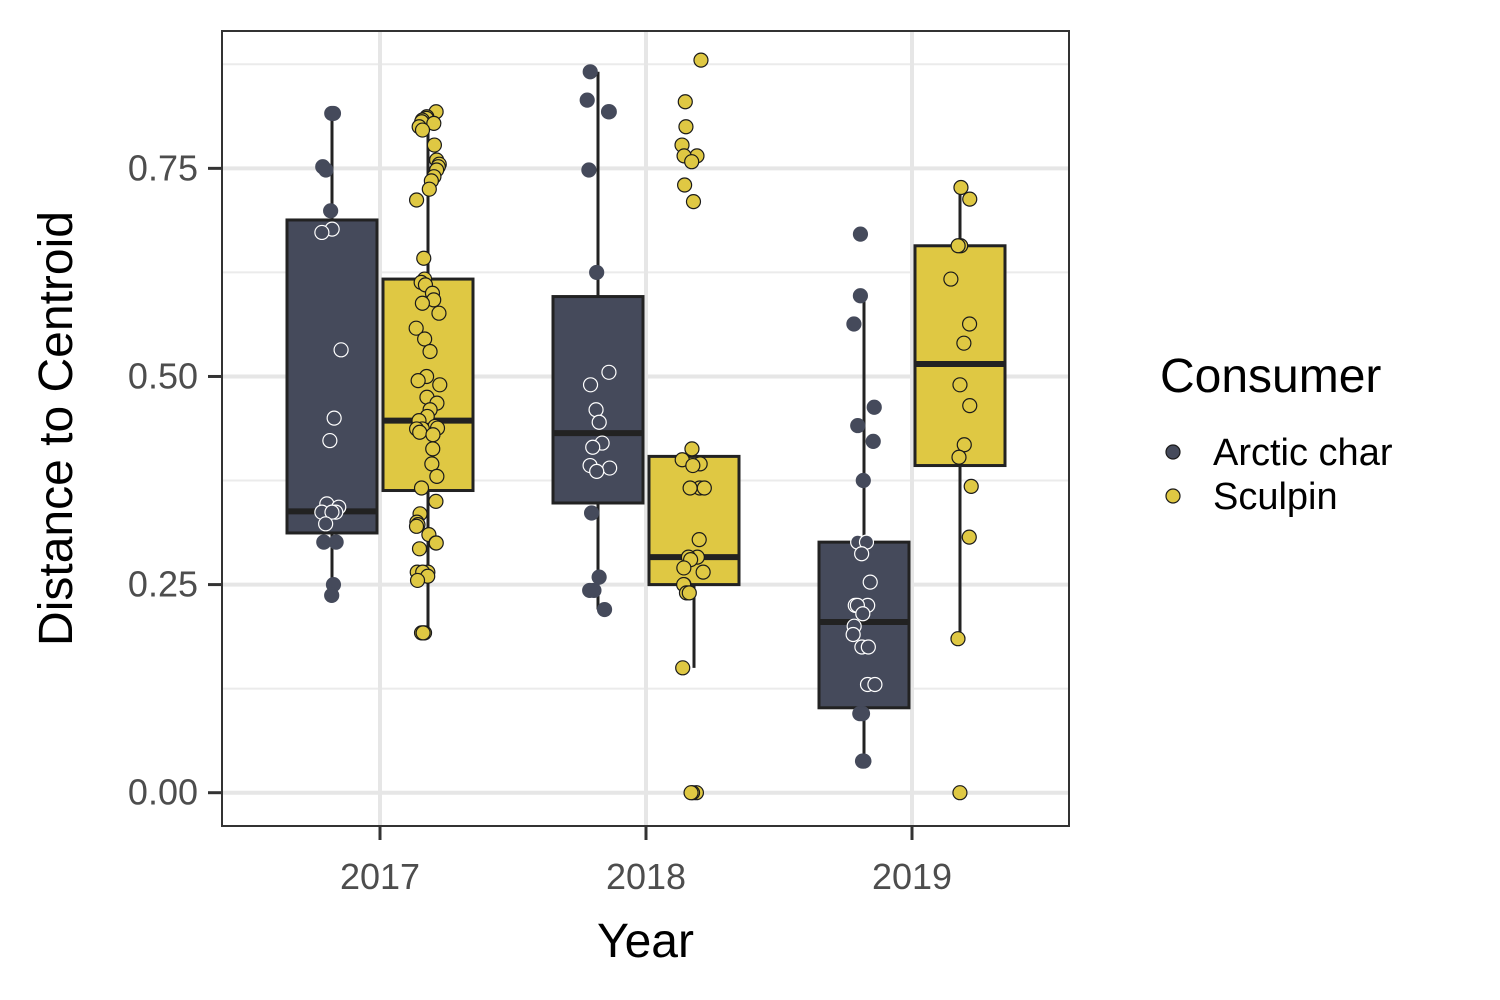  I want to click on y-tick-label: 0.75, so click(163, 167).